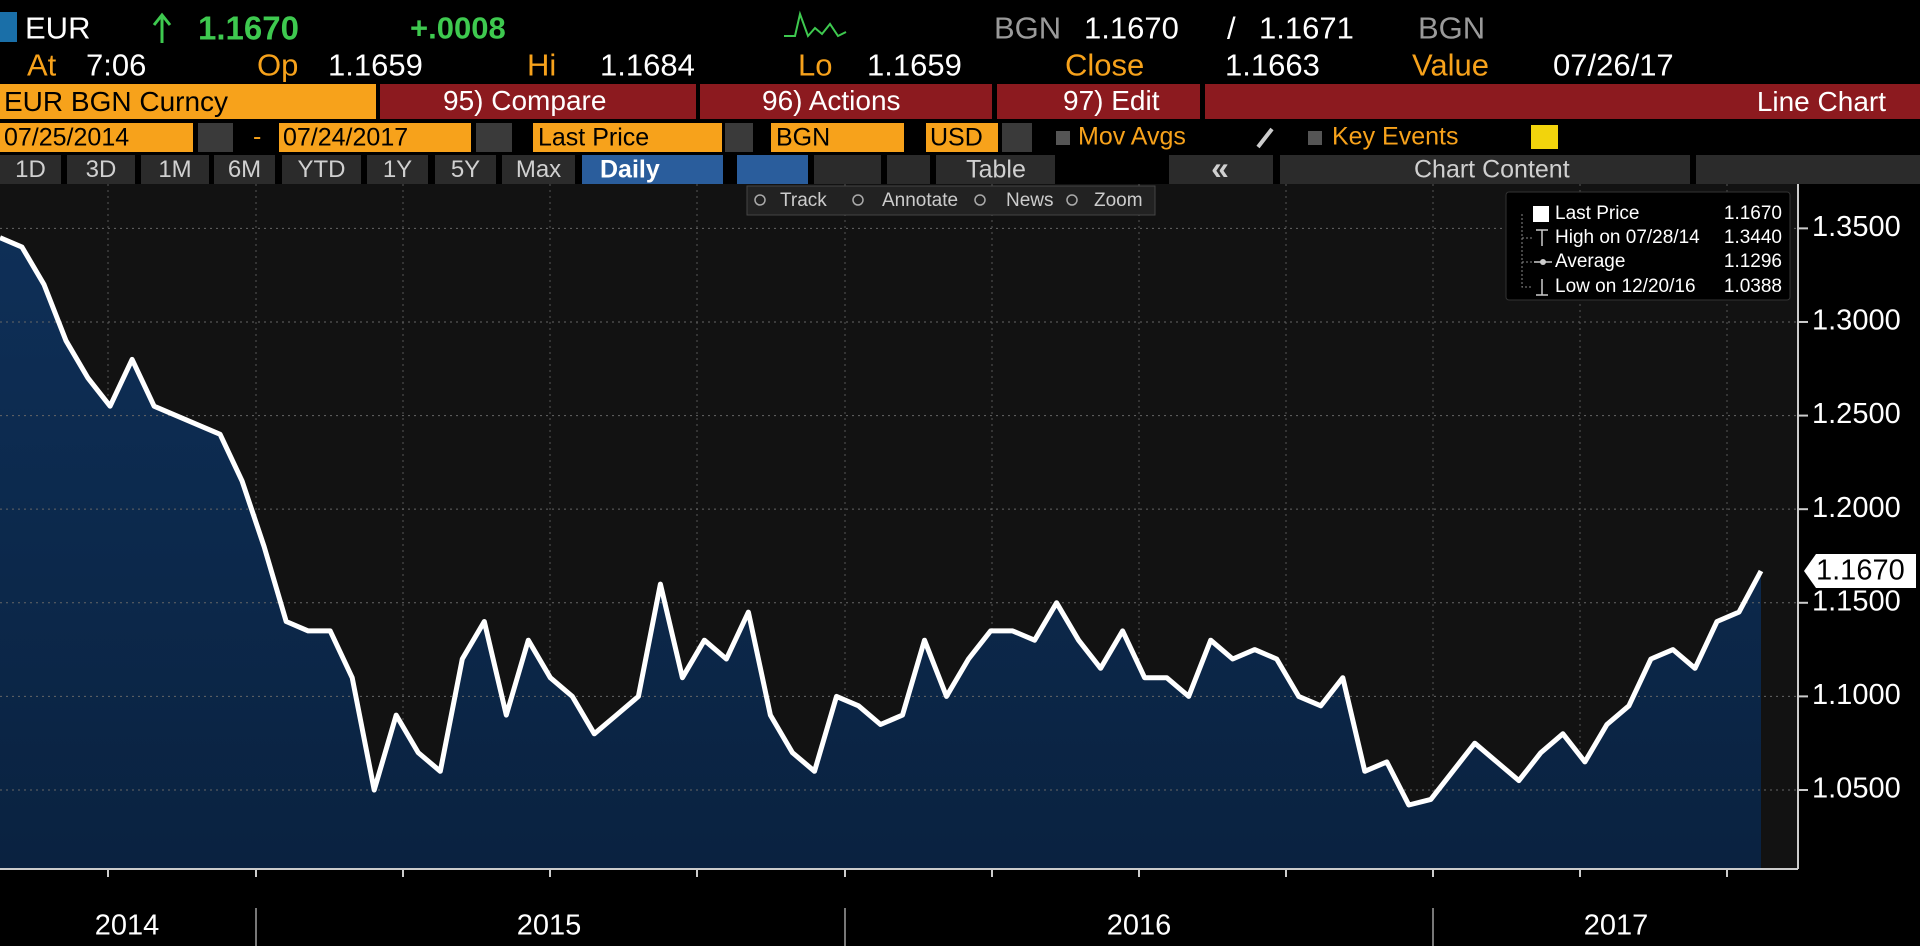 The image size is (1920, 946). Describe the element at coordinates (1542, 237) in the screenshot. I see `high-icon` at that location.